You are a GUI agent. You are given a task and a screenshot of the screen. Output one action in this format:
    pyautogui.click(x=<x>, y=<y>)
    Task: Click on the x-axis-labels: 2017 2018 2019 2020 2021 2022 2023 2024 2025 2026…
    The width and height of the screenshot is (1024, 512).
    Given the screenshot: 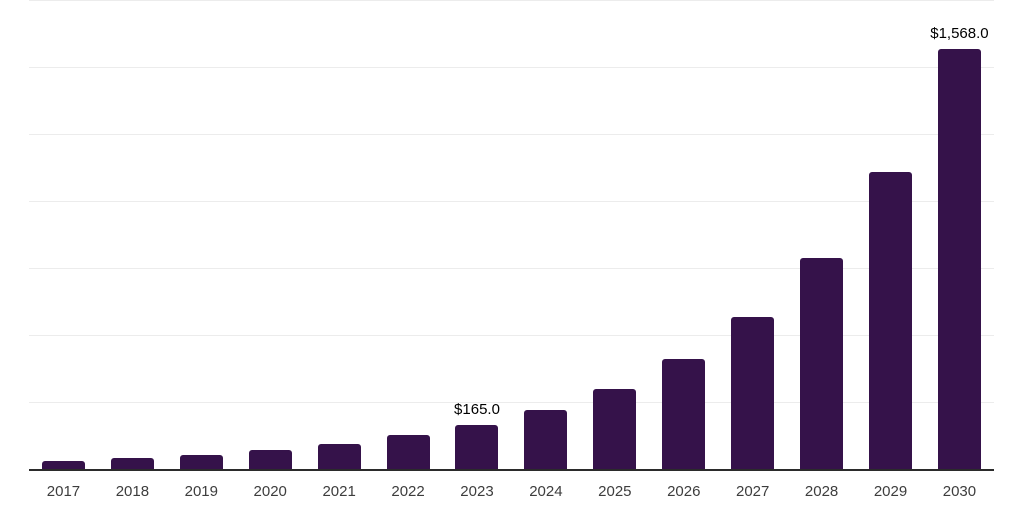 What is the action you would take?
    pyautogui.click(x=511, y=491)
    